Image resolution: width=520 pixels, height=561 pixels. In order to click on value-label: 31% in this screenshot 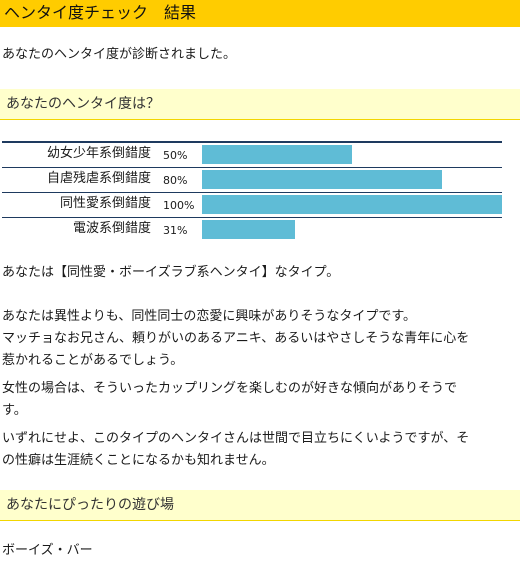, I will do `click(175, 230)`.